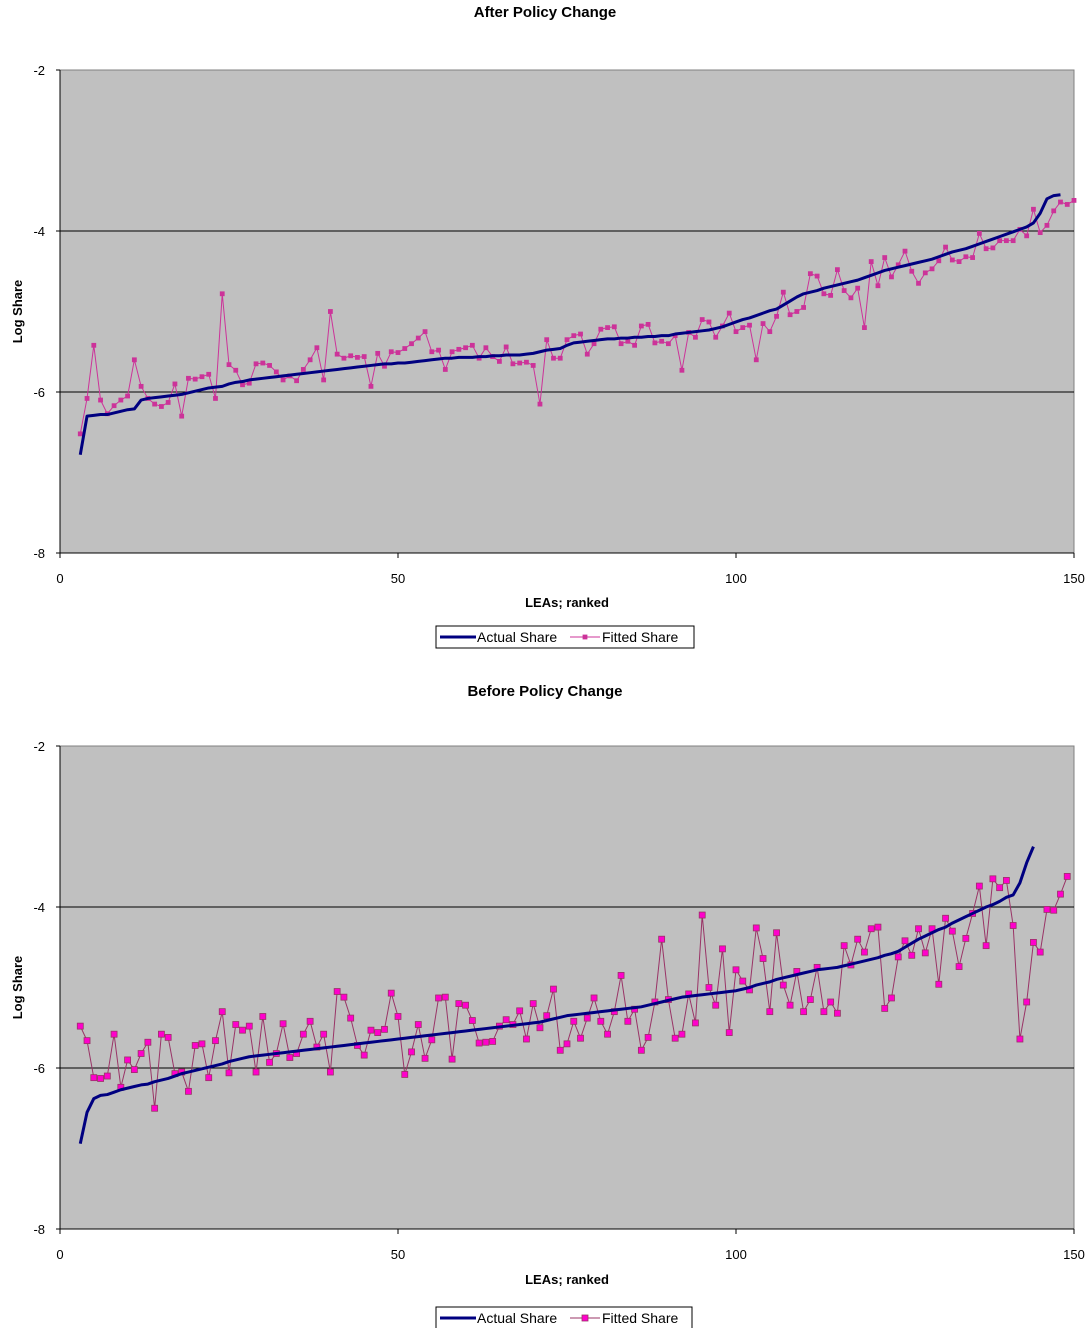 The height and width of the screenshot is (1328, 1090). What do you see at coordinates (736, 1254) in the screenshot?
I see `x-tick-label: 100` at bounding box center [736, 1254].